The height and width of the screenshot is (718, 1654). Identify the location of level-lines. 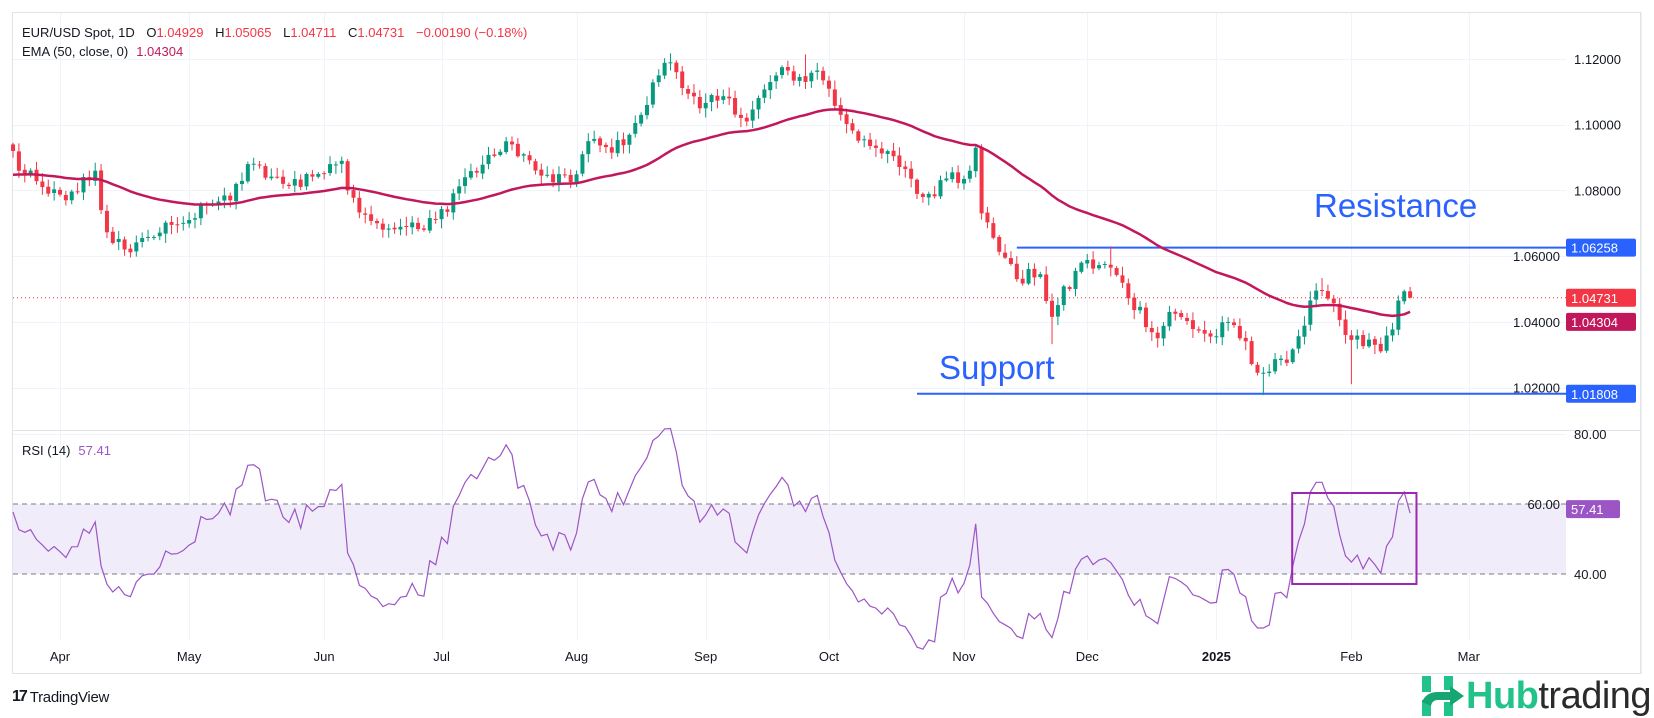
(1241, 320).